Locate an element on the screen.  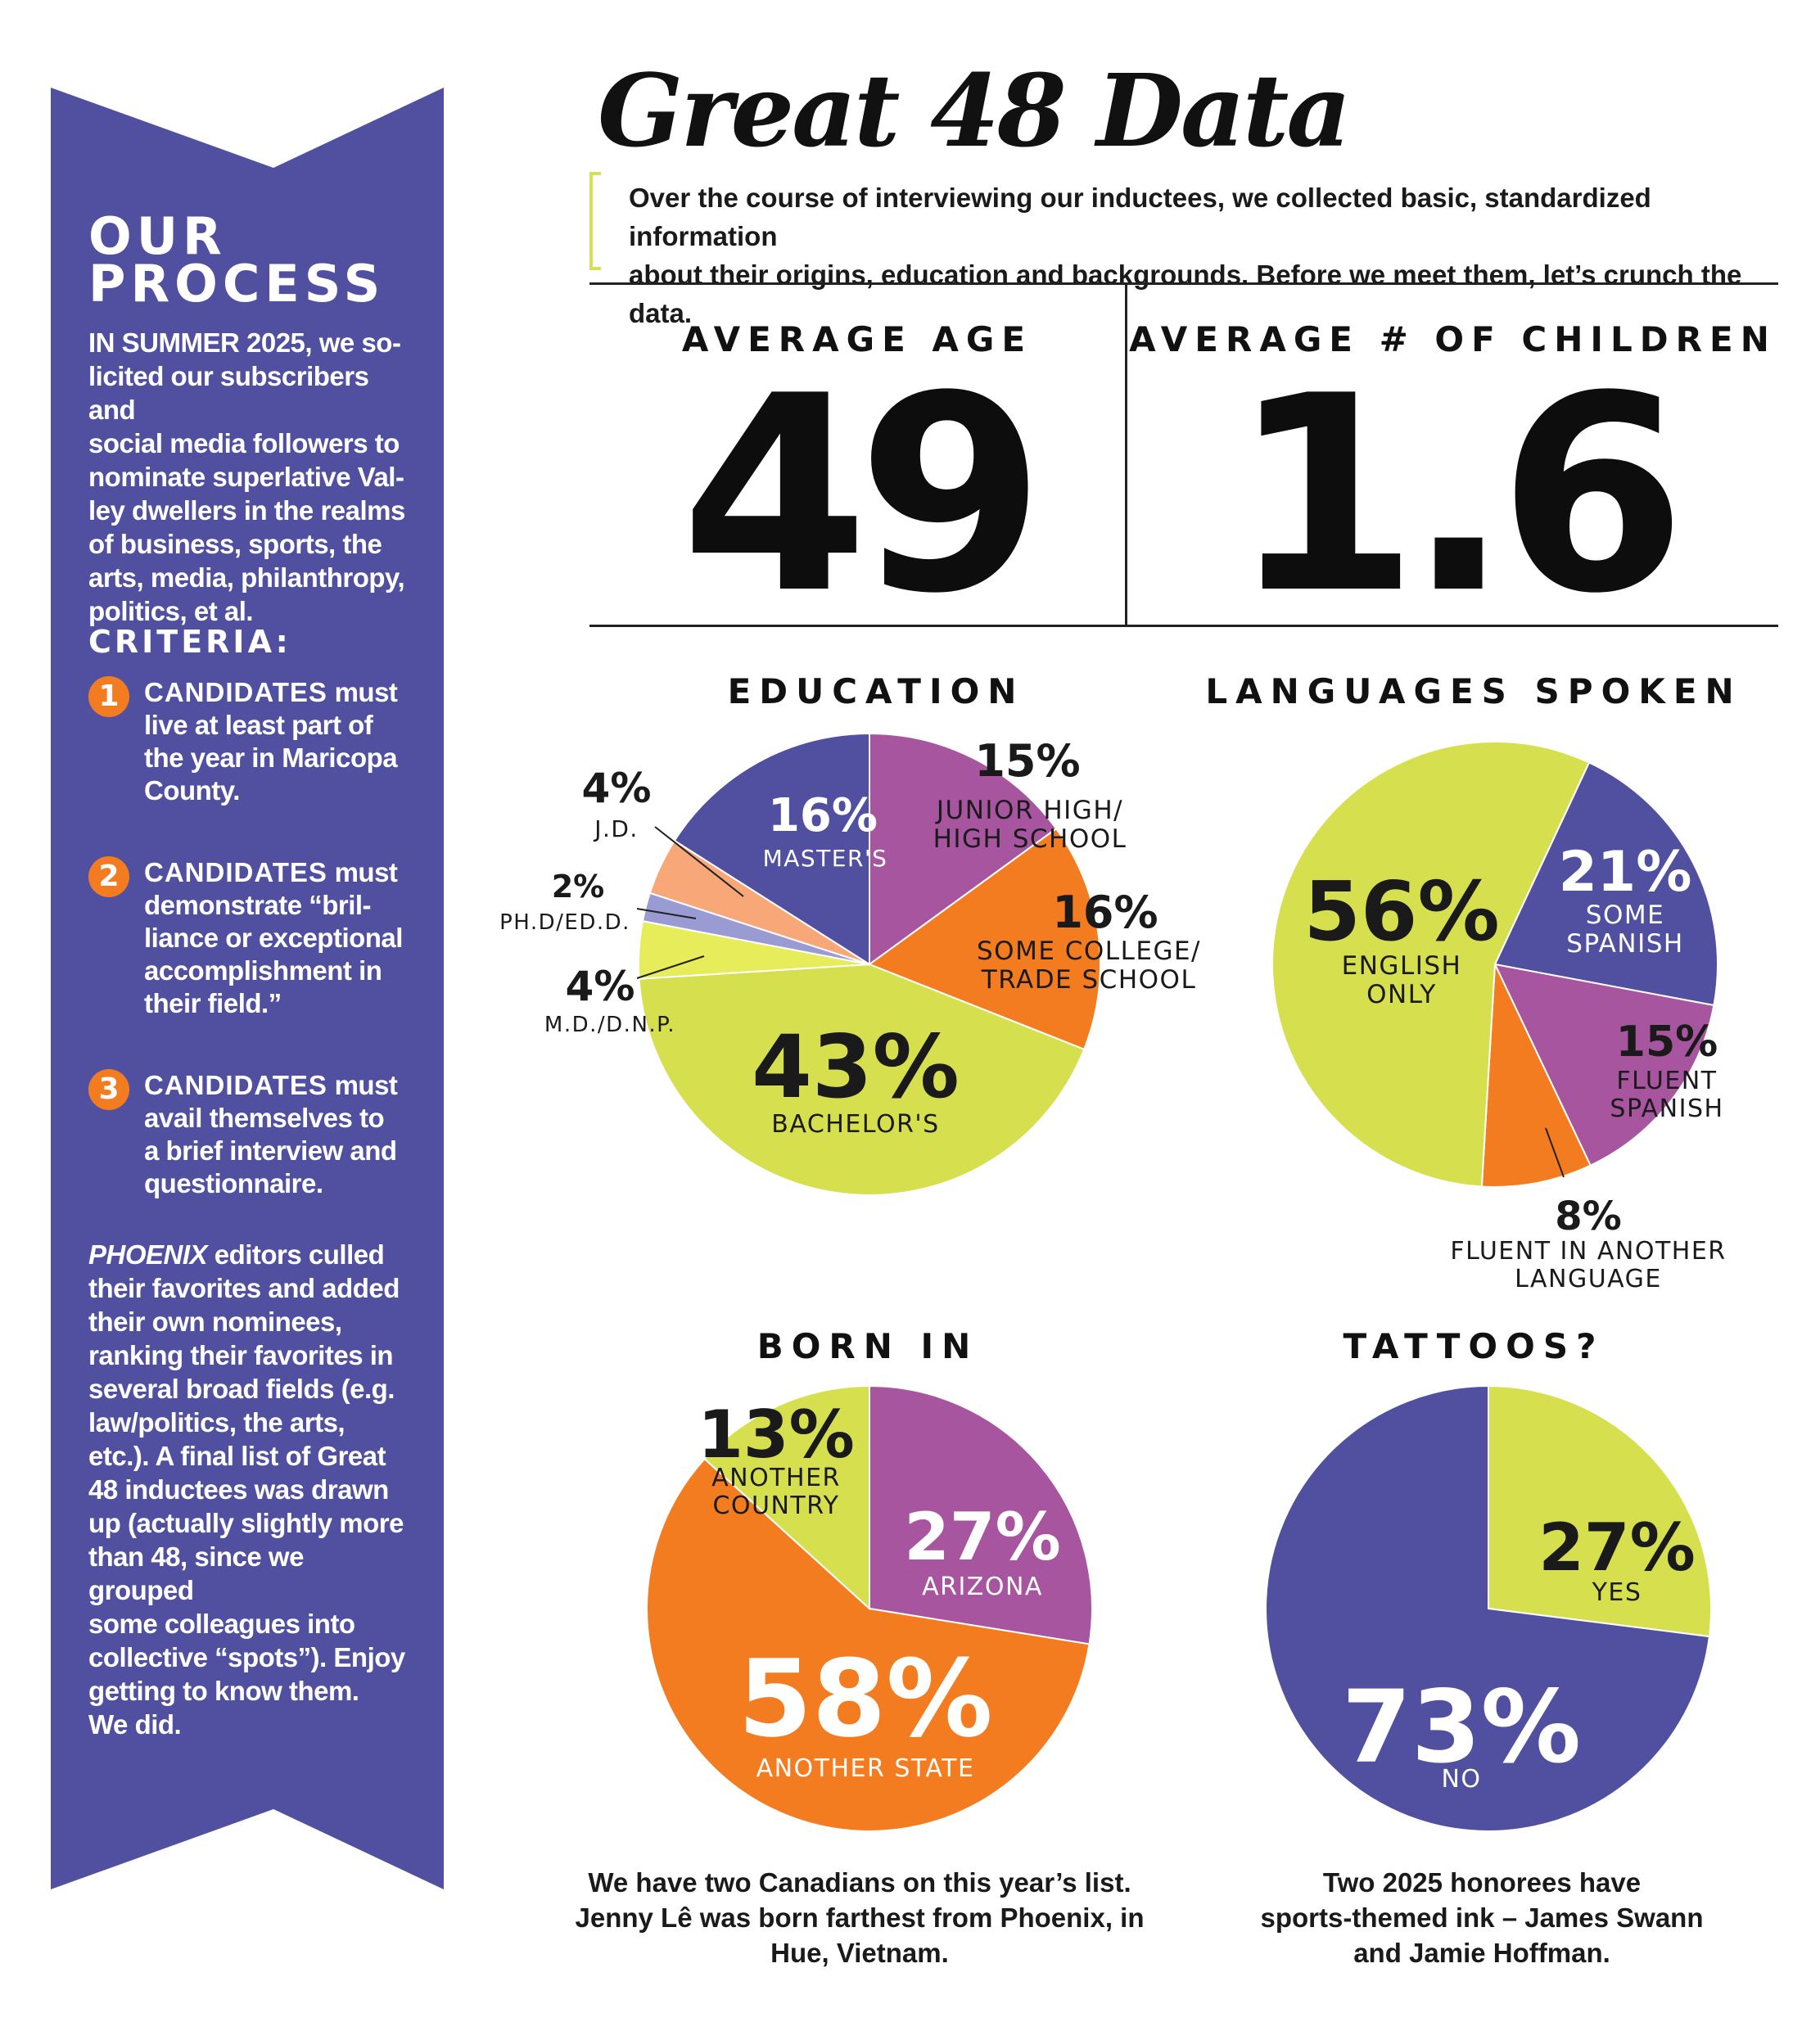
closing-line: editors culled is located at coordinates (299, 1254).